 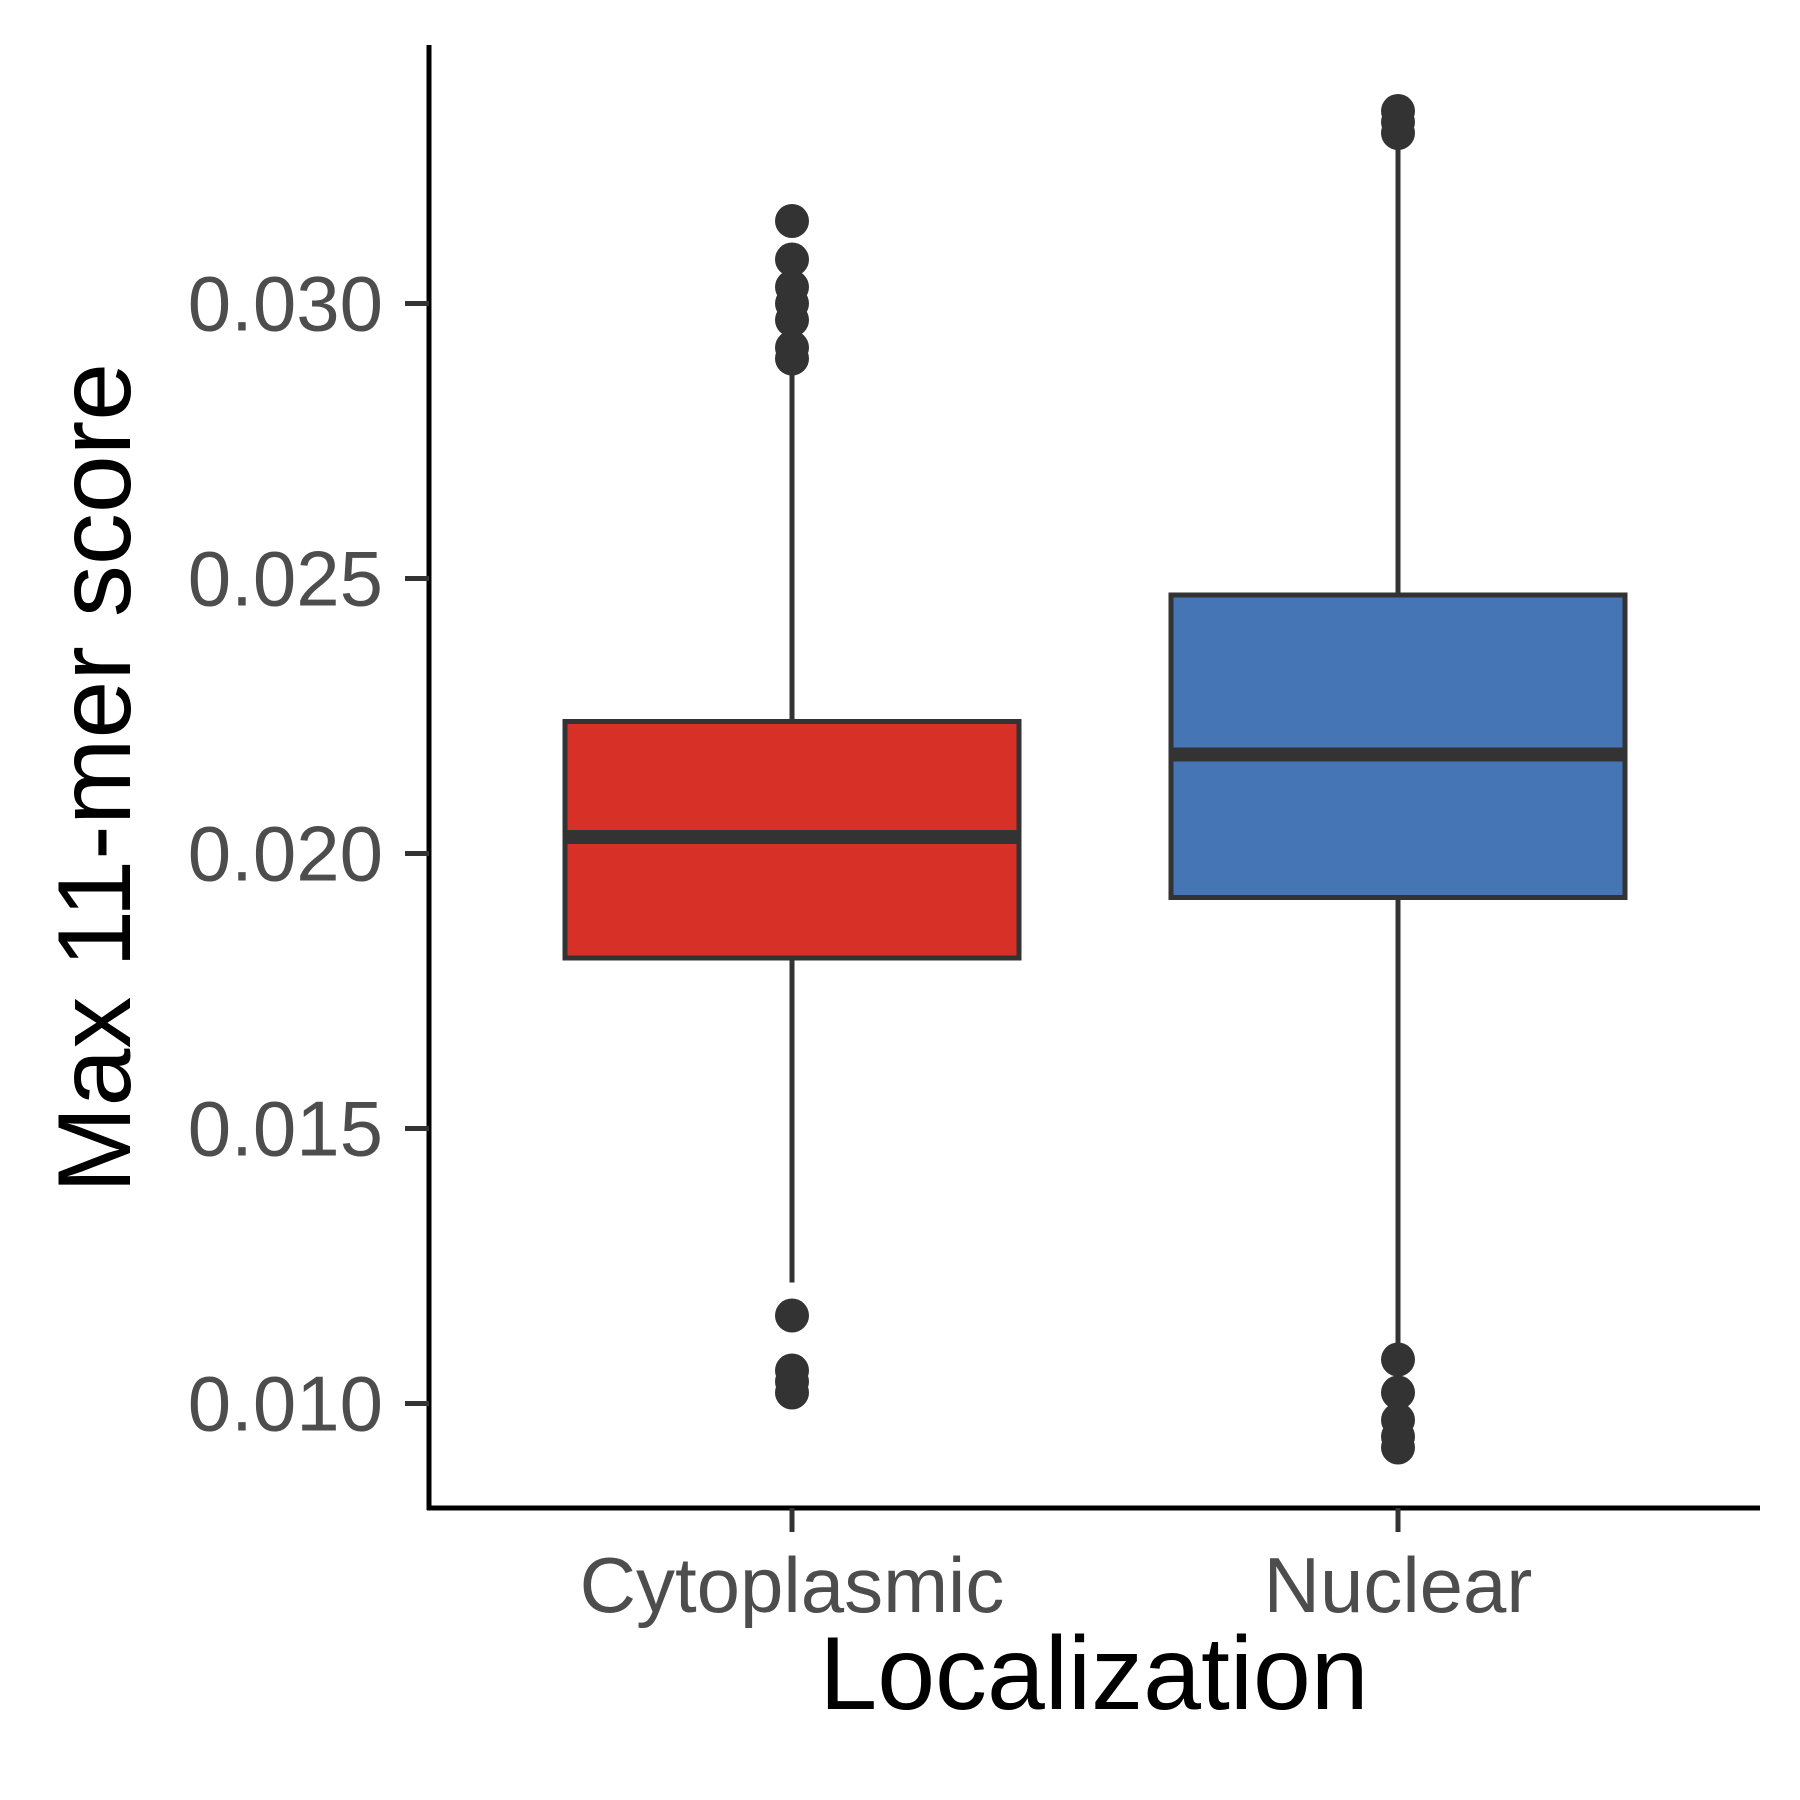 I want to click on x-tick-label: Cytoplasmic, so click(x=792, y=1585).